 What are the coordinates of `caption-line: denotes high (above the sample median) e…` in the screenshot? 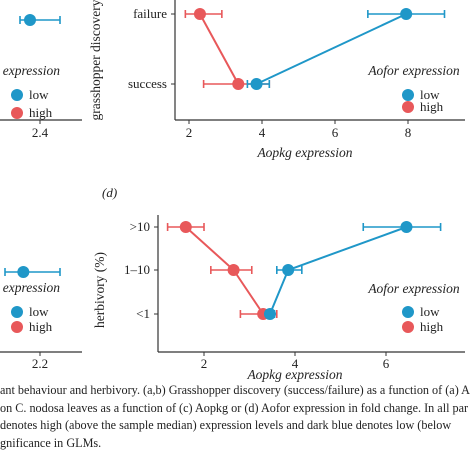 It's located at (226, 425).